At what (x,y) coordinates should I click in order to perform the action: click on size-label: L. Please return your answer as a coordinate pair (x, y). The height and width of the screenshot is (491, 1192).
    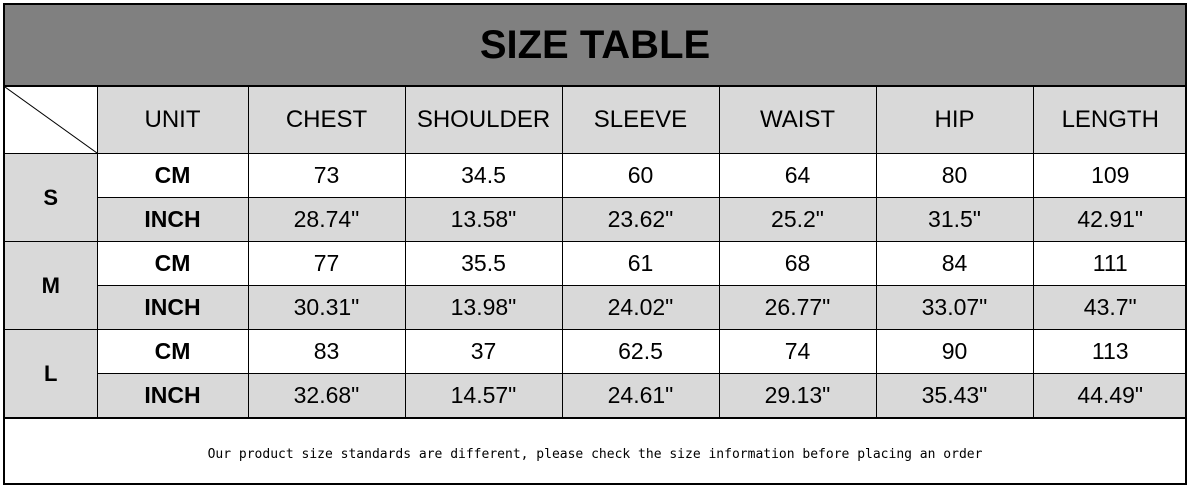
    Looking at the image, I should click on (51, 373).